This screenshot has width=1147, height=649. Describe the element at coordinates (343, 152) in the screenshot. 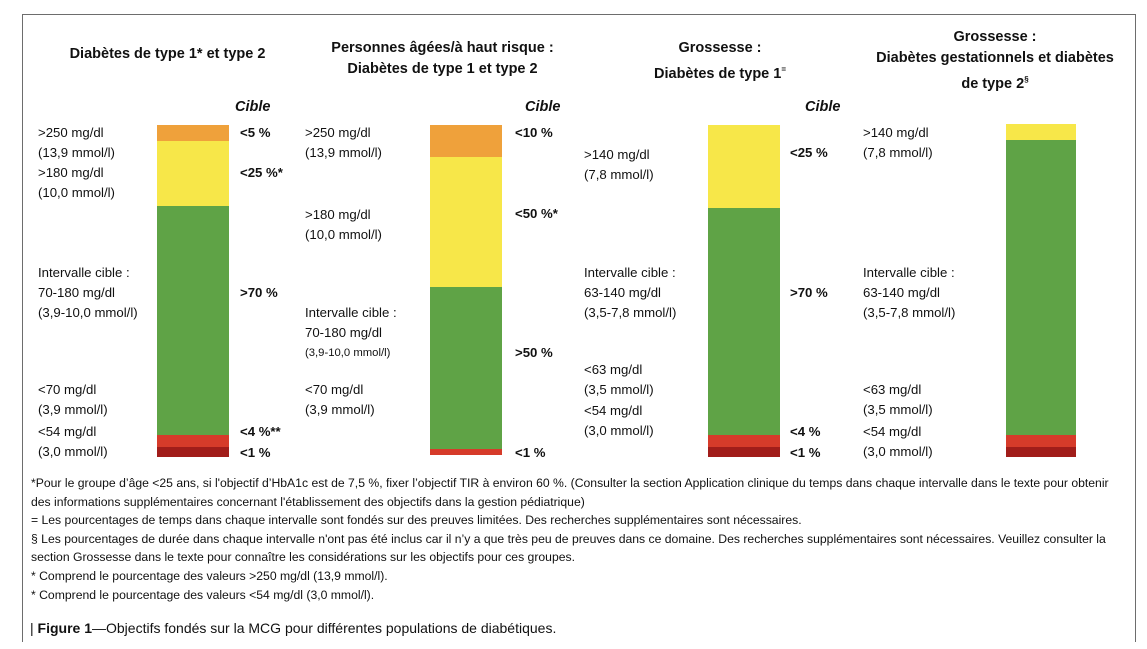

I see `panel2-l1b: (13,9 mmol/l)` at that location.